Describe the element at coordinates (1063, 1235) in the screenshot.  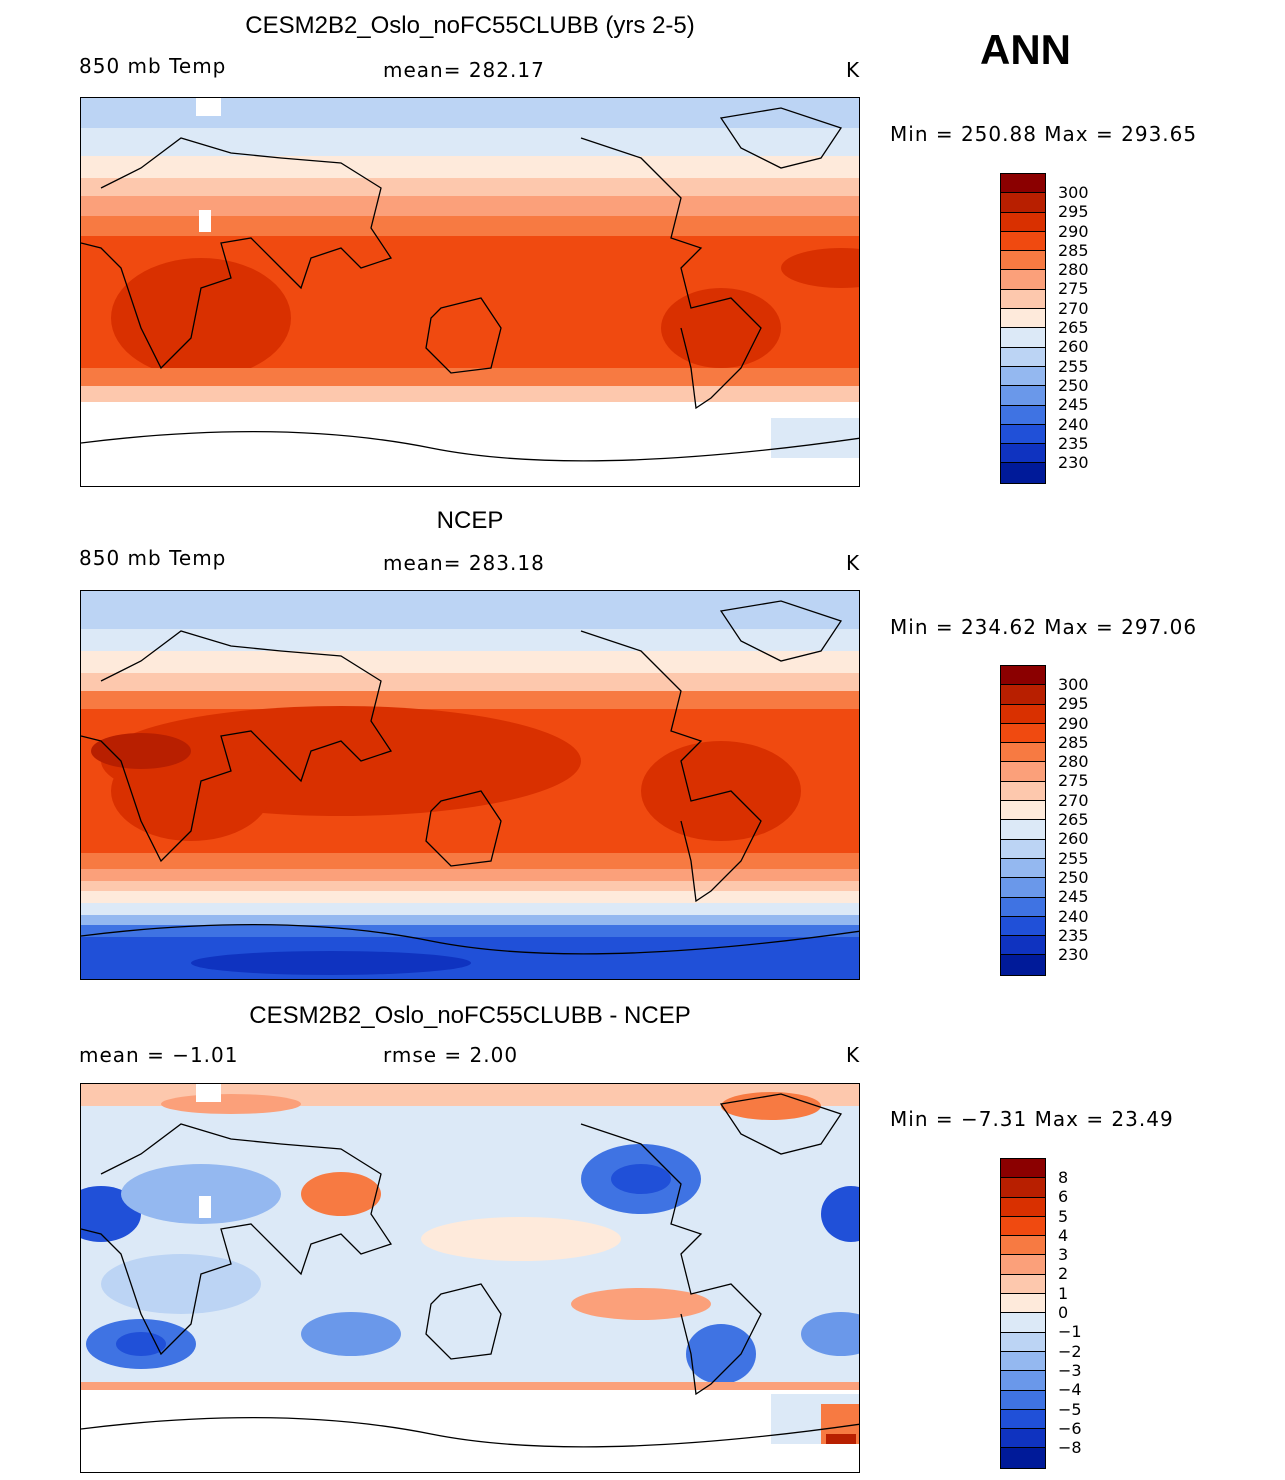
I see `colorbar-tick-label: 4` at that location.